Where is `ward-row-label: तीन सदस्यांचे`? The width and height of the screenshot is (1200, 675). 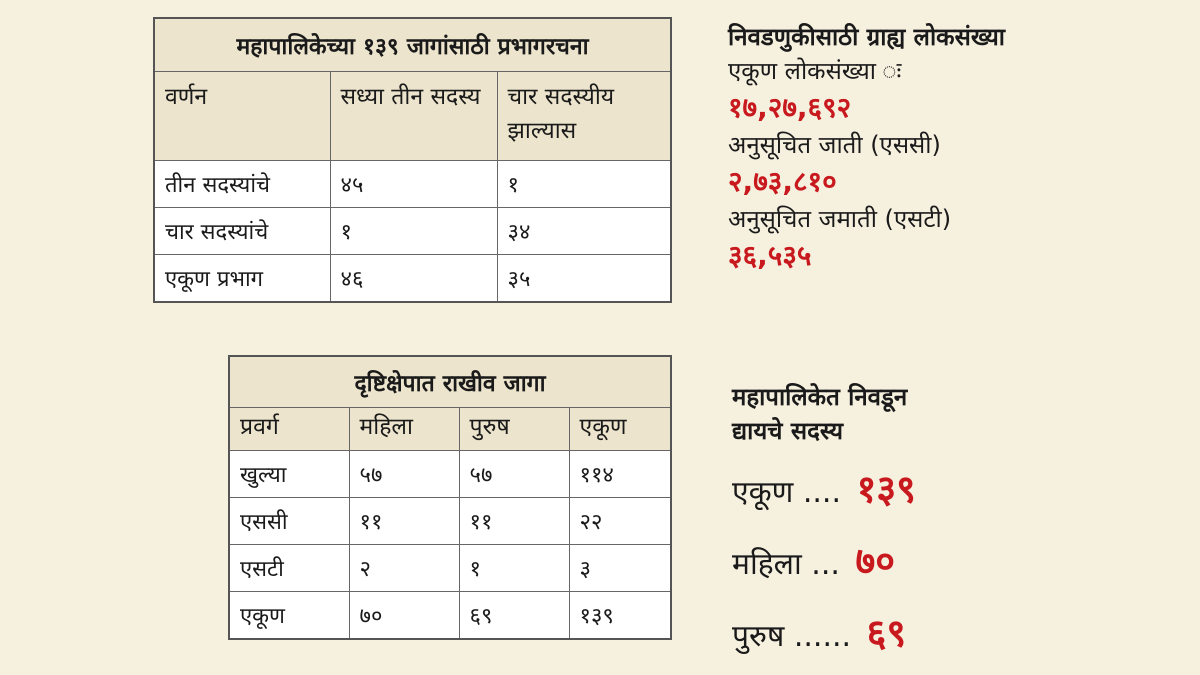 ward-row-label: तीन सदस्यांचे is located at coordinates (242, 184).